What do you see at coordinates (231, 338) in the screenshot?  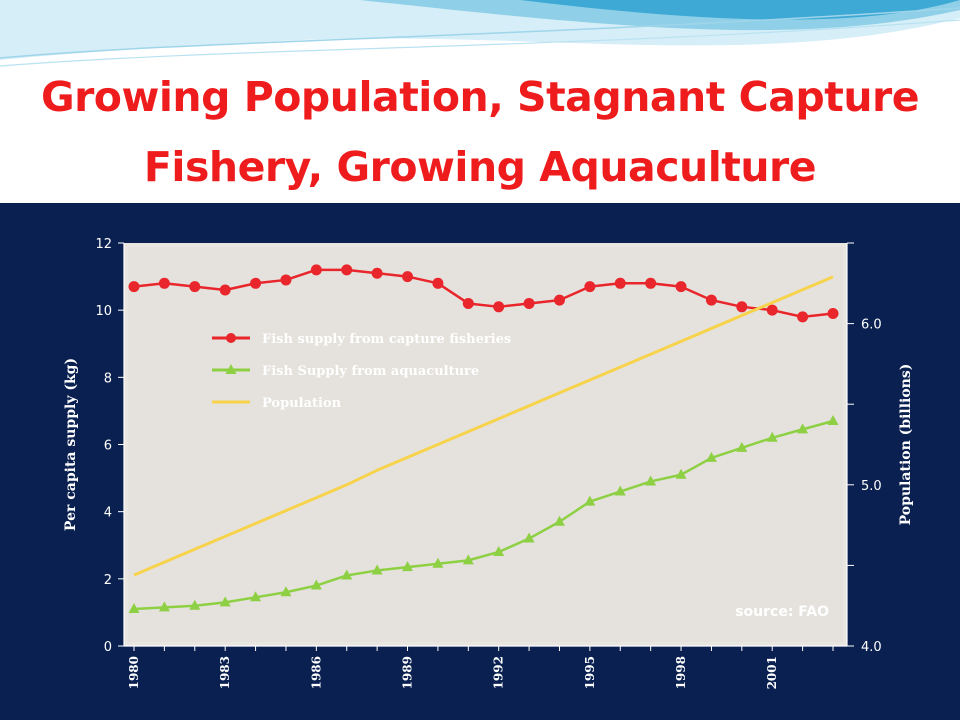 I see `legend-marker-capture` at bounding box center [231, 338].